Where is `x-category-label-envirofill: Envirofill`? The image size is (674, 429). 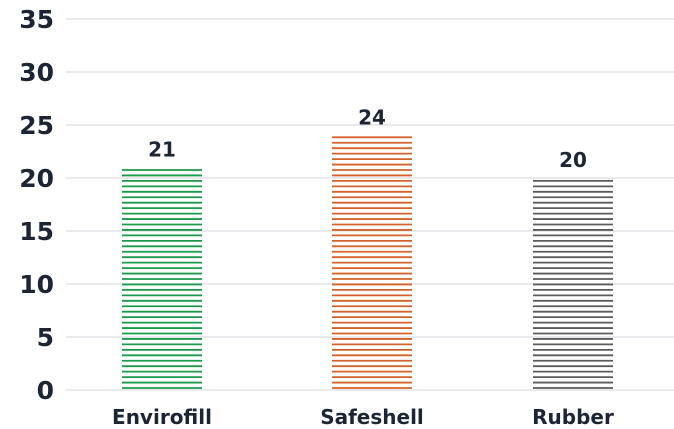
x-category-label-envirofill: Envirofill is located at coordinates (162, 417).